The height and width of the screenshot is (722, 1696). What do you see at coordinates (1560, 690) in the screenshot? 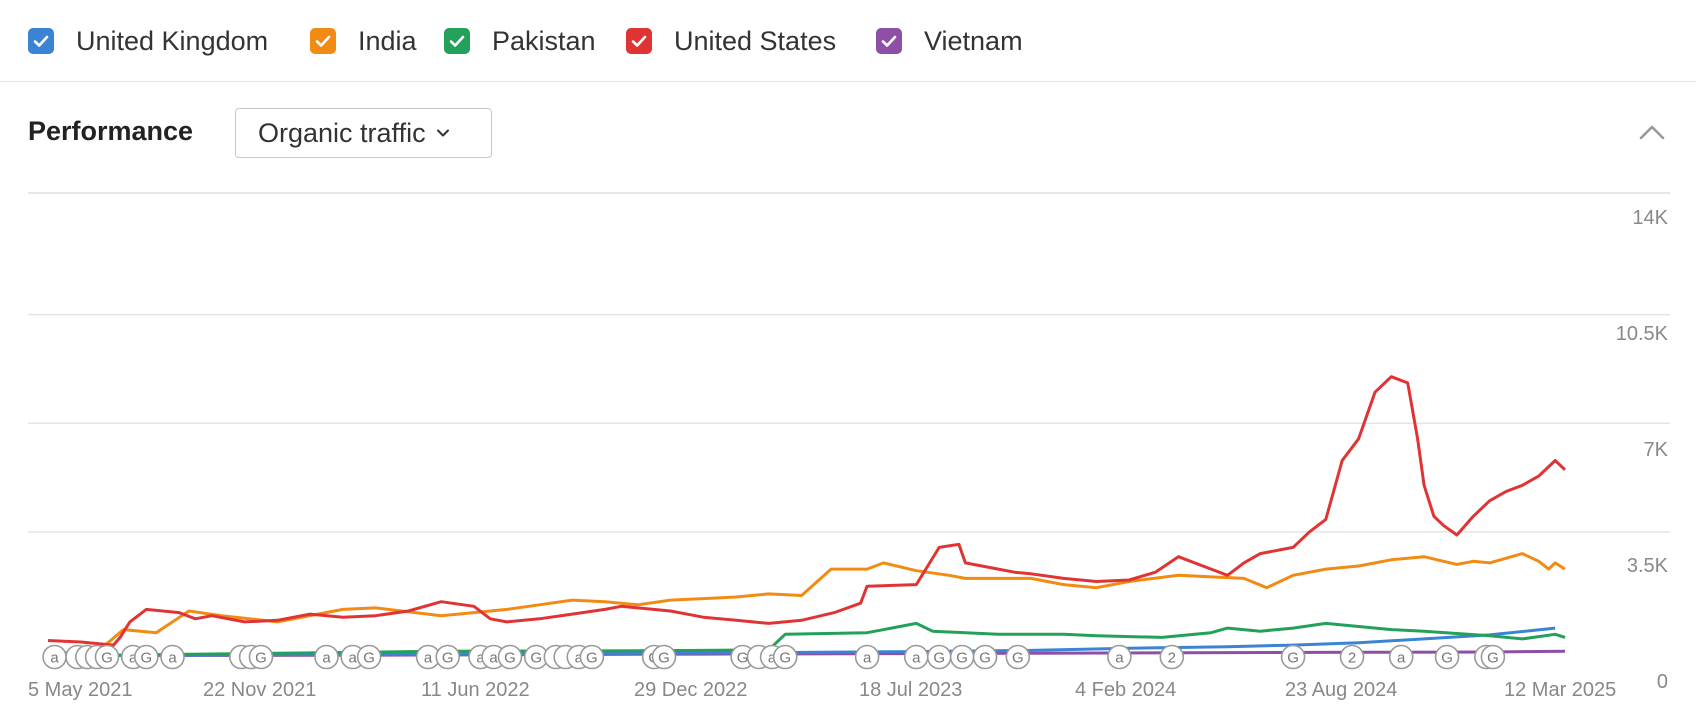
I see `x-tick-label: 12 Mar 2025` at bounding box center [1560, 690].